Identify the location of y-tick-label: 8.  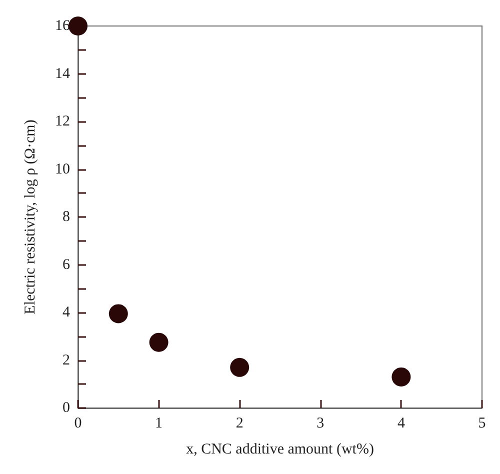
(66, 217).